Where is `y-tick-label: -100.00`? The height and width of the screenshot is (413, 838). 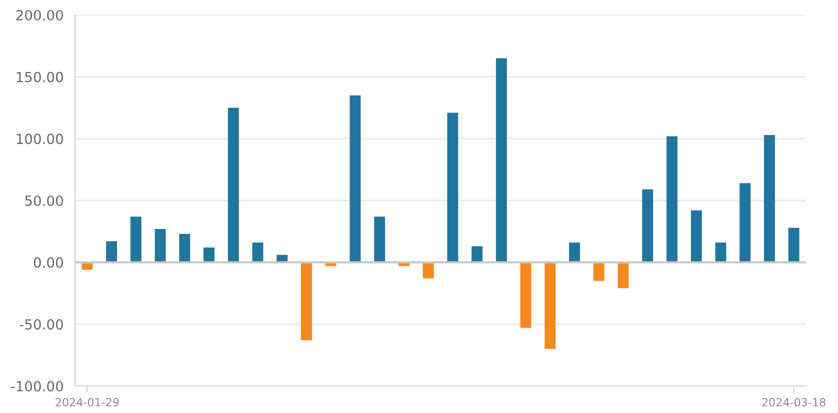
y-tick-label: -100.00 is located at coordinates (36, 386).